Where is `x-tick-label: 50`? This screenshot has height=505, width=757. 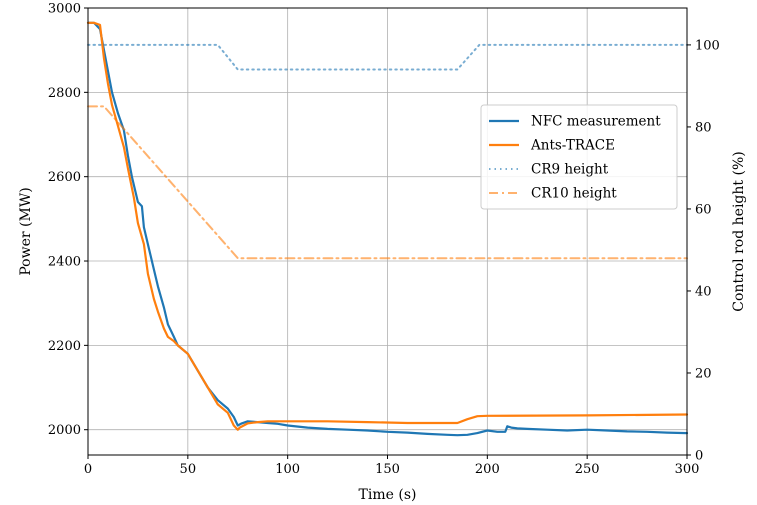 x-tick-label: 50 is located at coordinates (188, 469).